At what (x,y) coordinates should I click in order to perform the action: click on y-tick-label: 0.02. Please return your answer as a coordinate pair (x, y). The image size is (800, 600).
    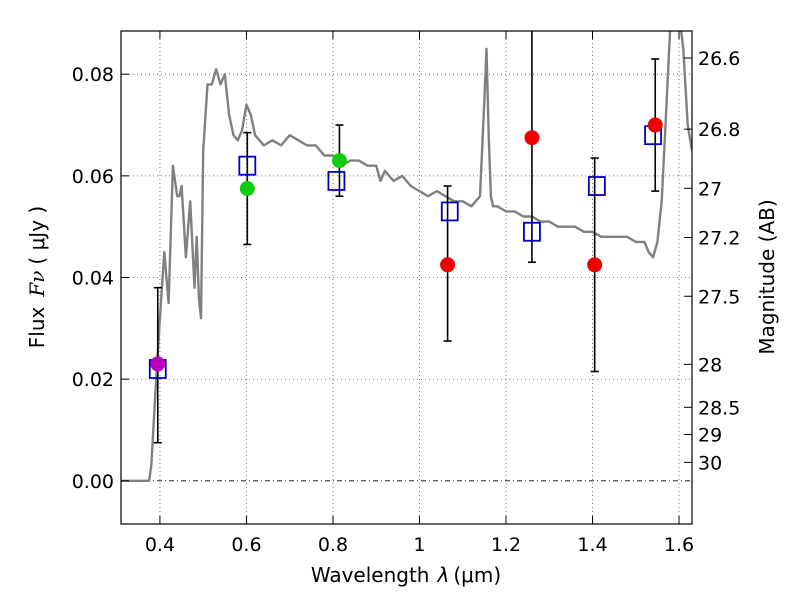
    Looking at the image, I should click on (93, 380).